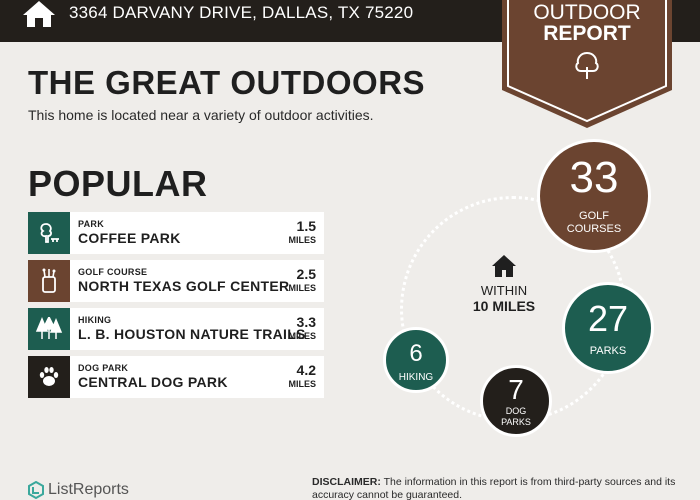  Describe the element at coordinates (153, 382) in the screenshot. I see `list-item-name: CENTRAL DOG PARK` at that location.